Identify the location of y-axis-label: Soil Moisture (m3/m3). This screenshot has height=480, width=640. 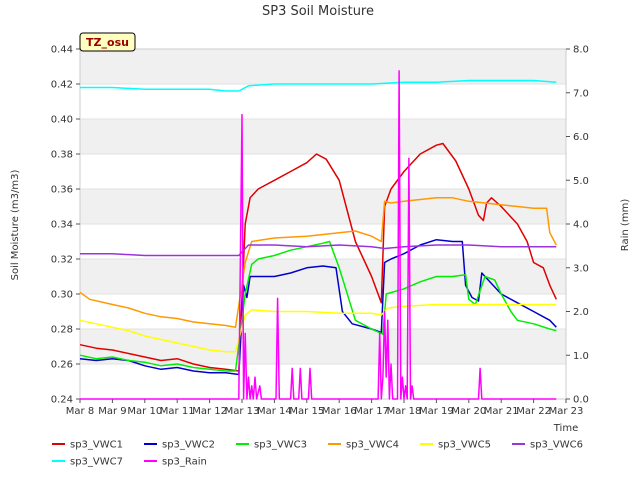
(15, 225).